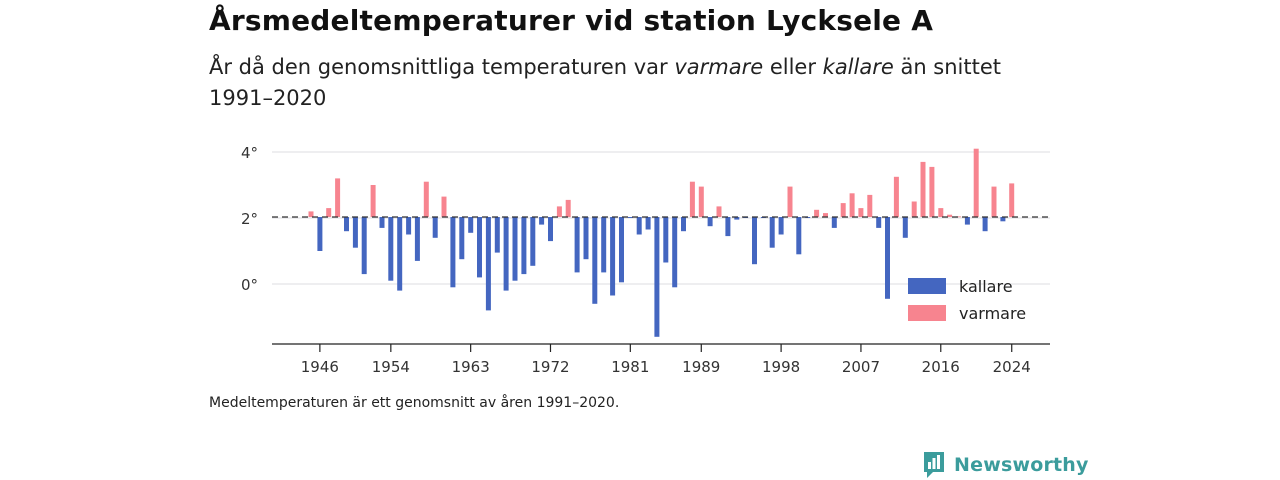 The image size is (1280, 480). I want to click on x-tick-label: 1981, so click(630, 367).